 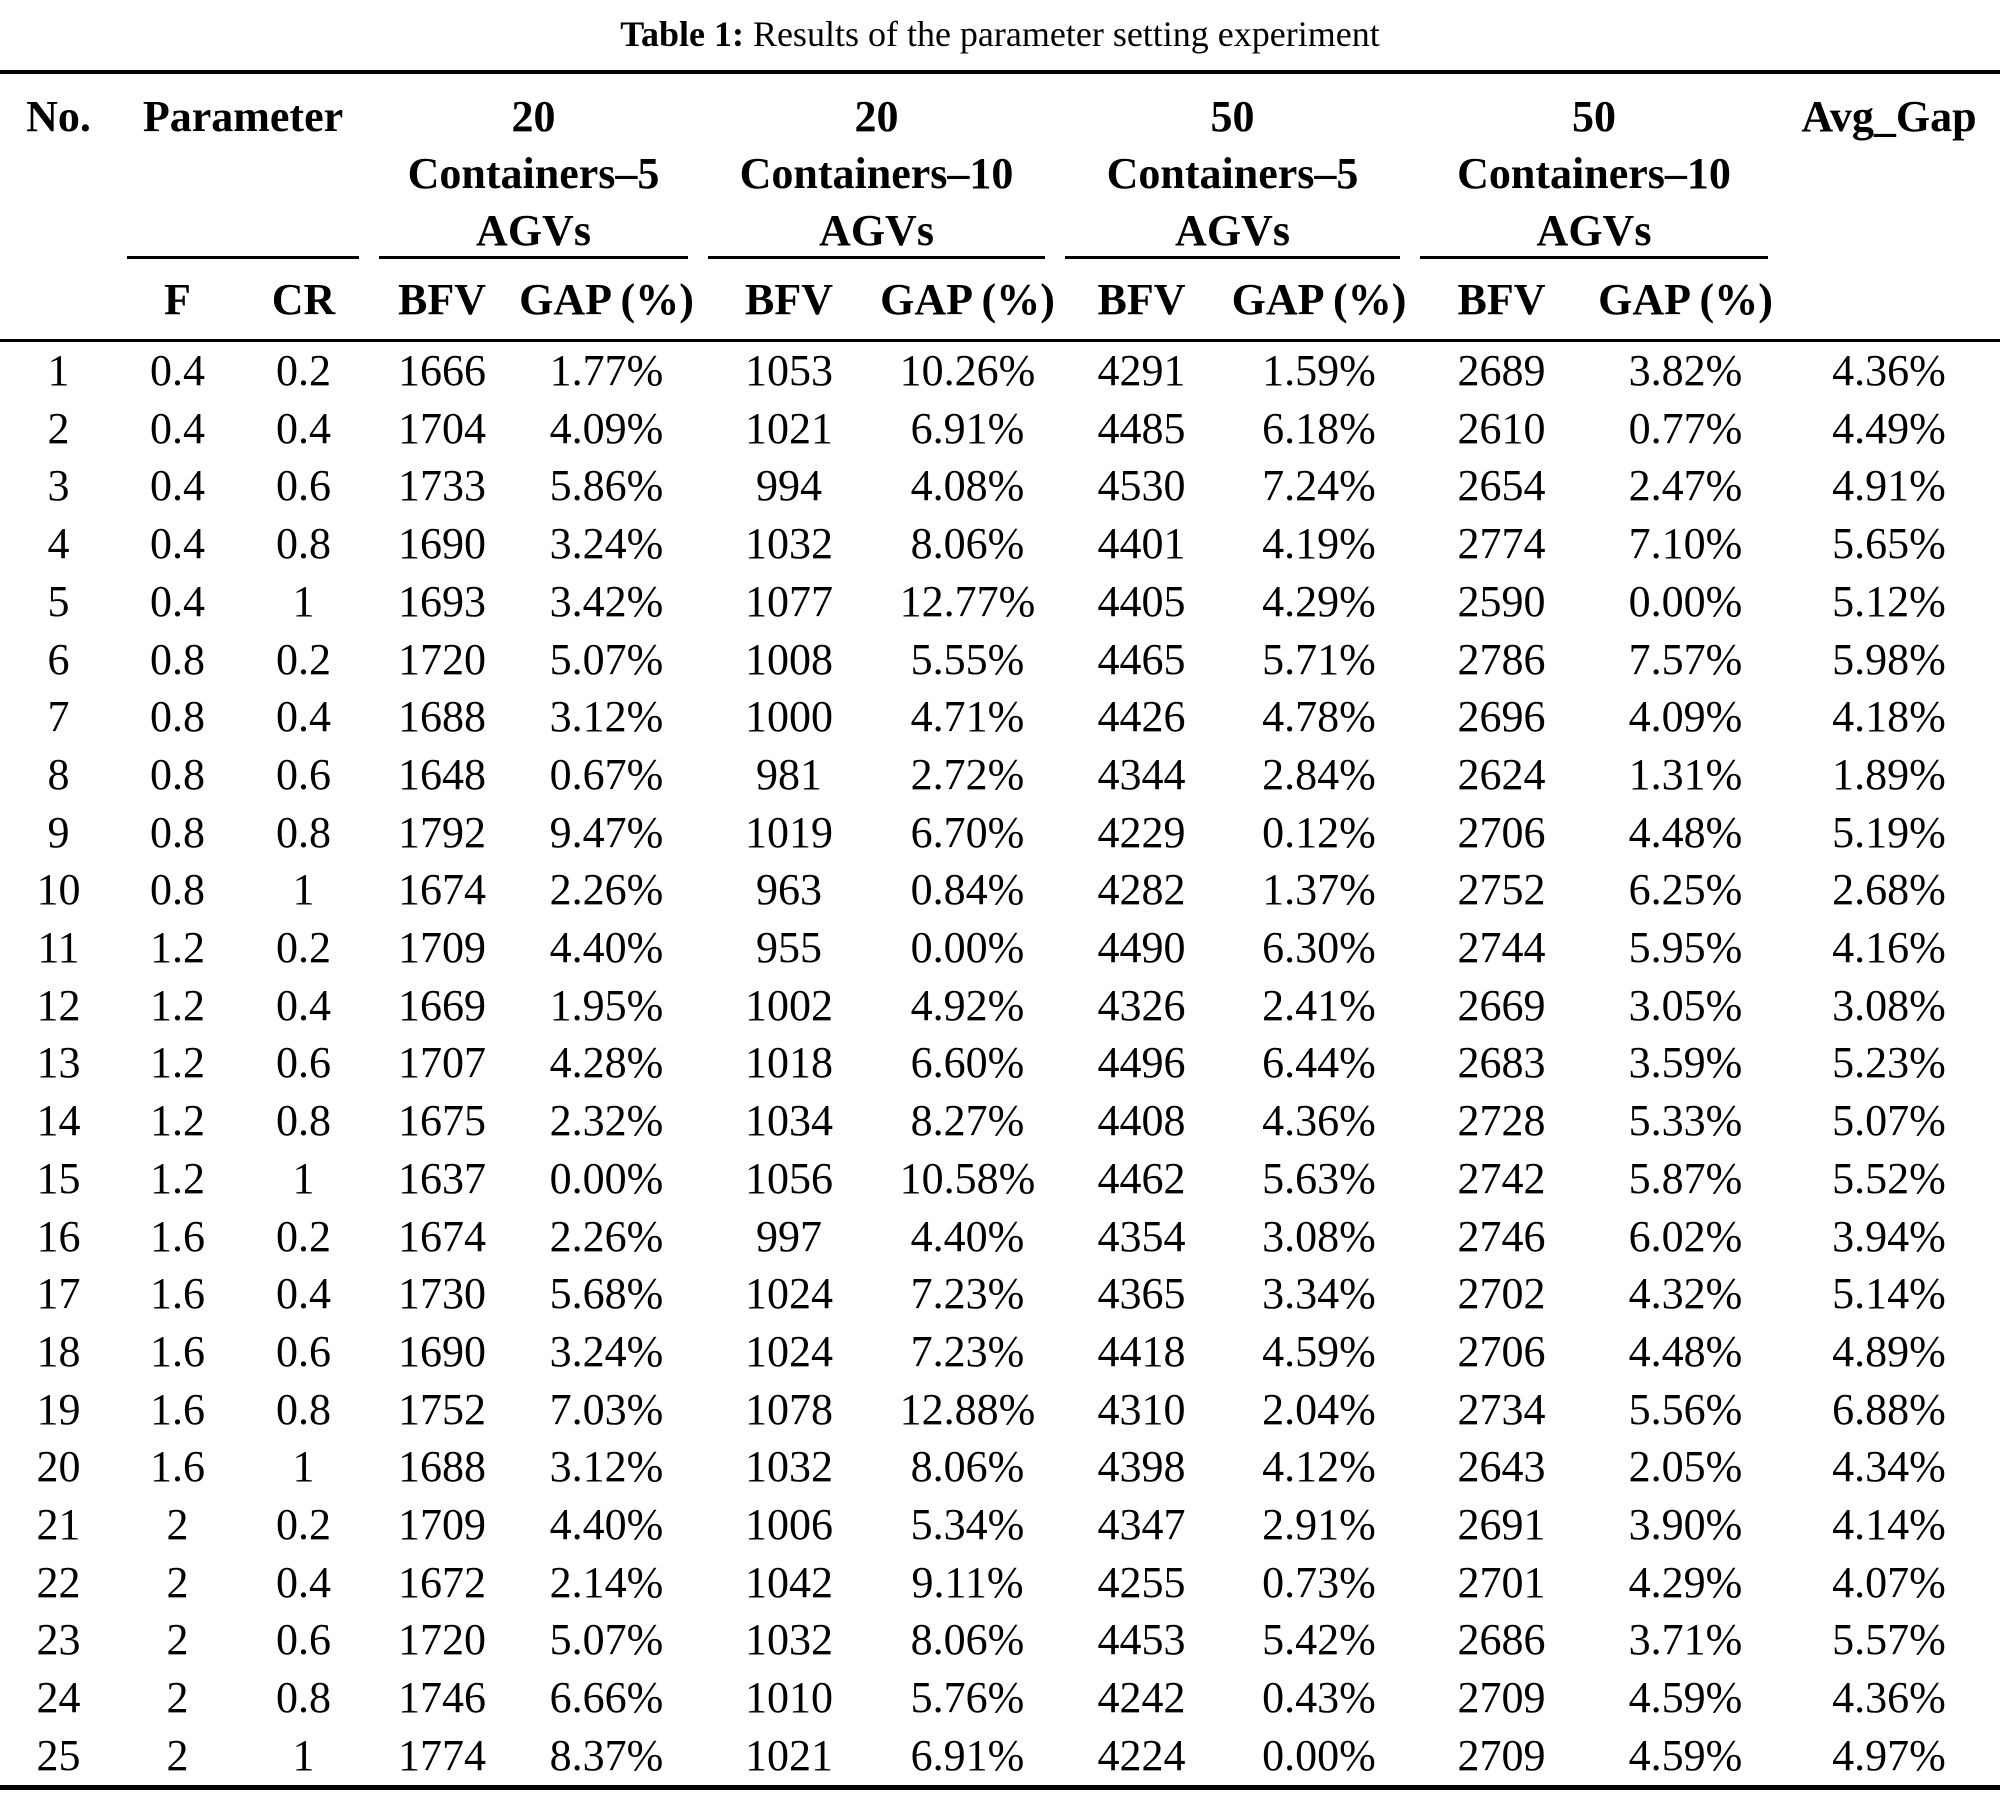 What do you see at coordinates (58, 890) in the screenshot?
I see `table-cell: 10` at bounding box center [58, 890].